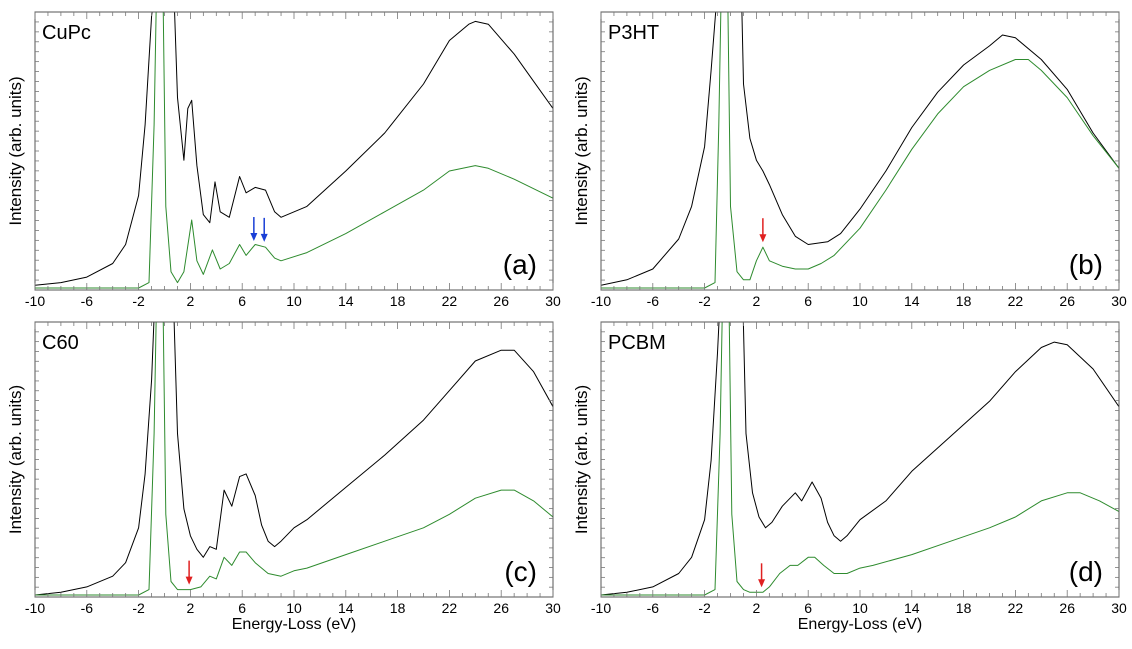 This screenshot has height=649, width=1132. I want to click on panel-label: (a), so click(520, 264).